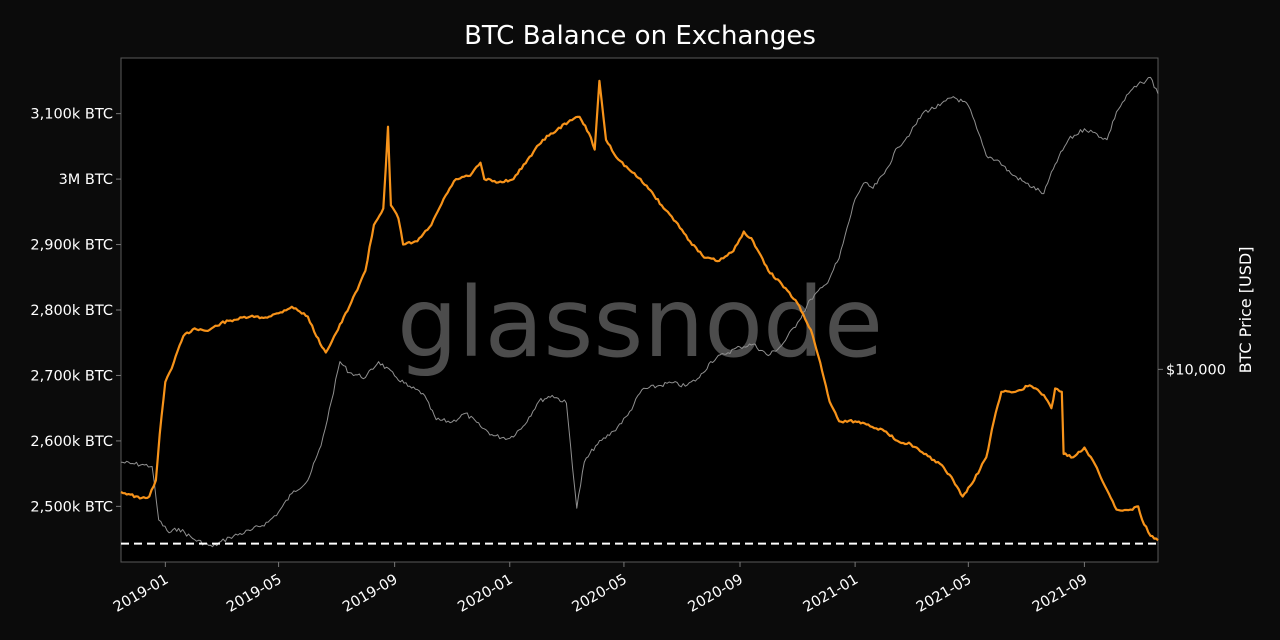 The width and height of the screenshot is (1280, 640). What do you see at coordinates (370, 594) in the screenshot?
I see `x-tick-label: 2019-09` at bounding box center [370, 594].